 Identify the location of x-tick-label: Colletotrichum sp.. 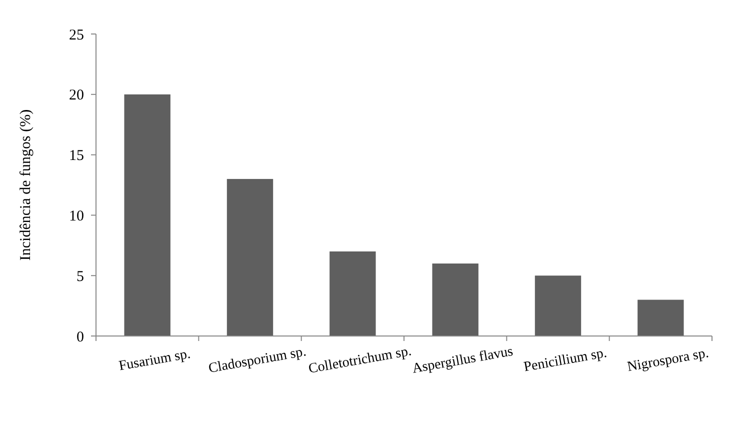
(360, 360).